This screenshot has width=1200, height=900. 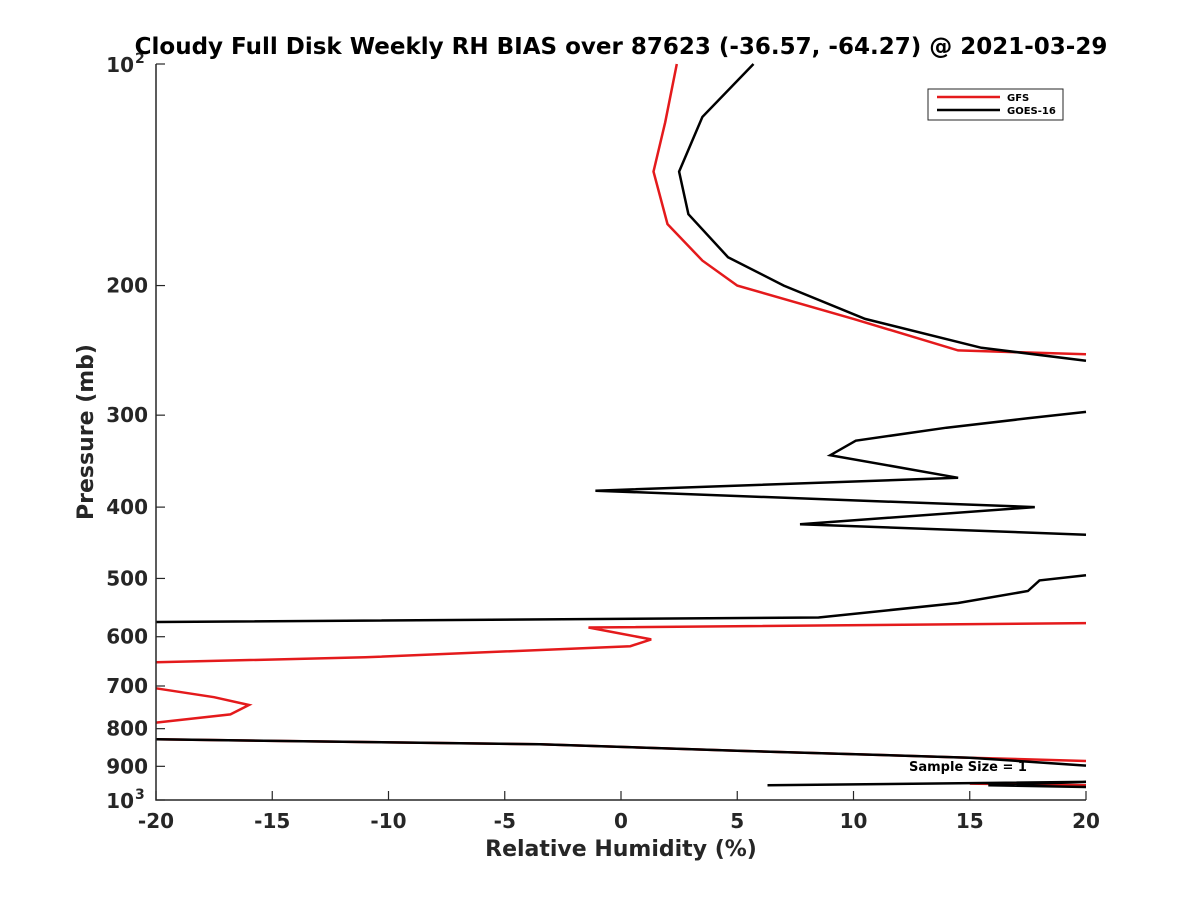 I want to click on y-tick-label-0: 10 2, so click(x=125, y=64).